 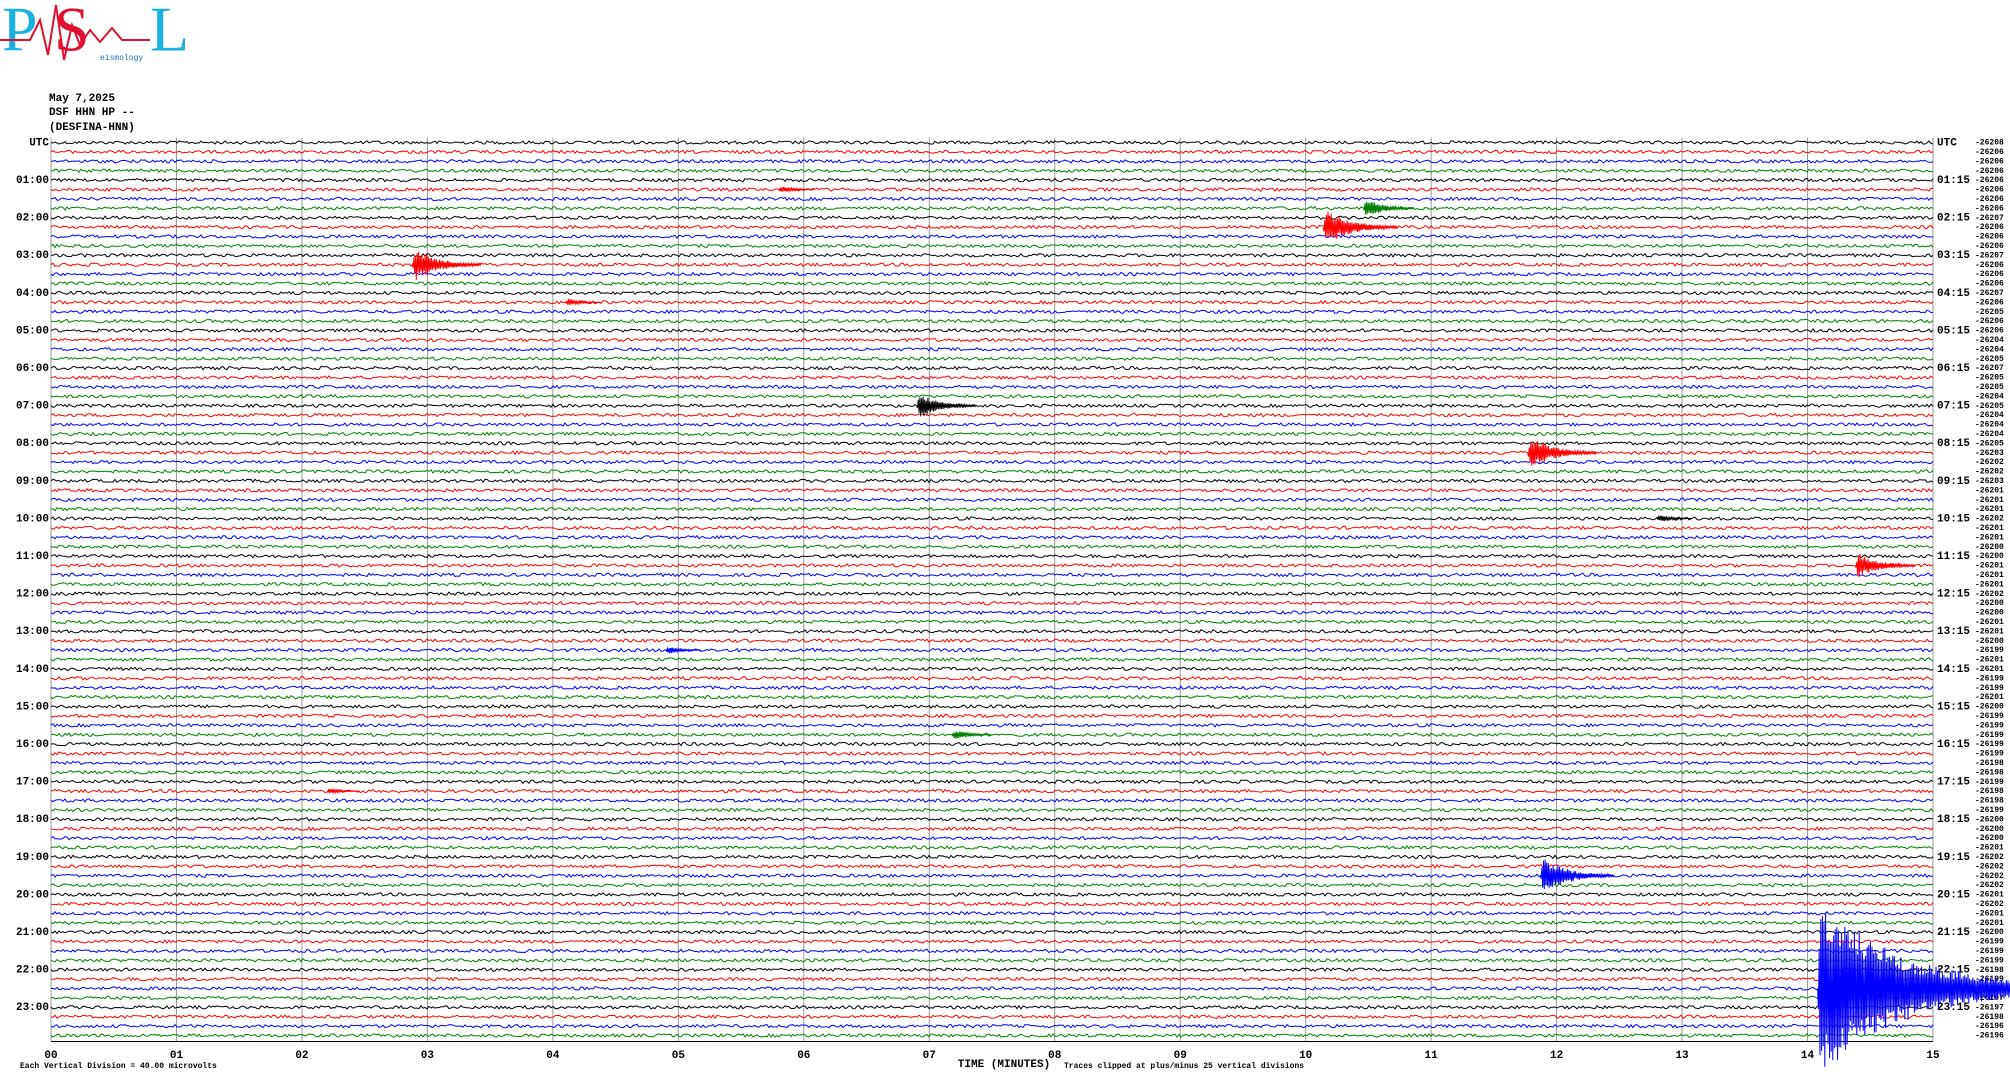 What do you see at coordinates (1953, 820) in the screenshot?
I see `hour-label-right: 18:15` at bounding box center [1953, 820].